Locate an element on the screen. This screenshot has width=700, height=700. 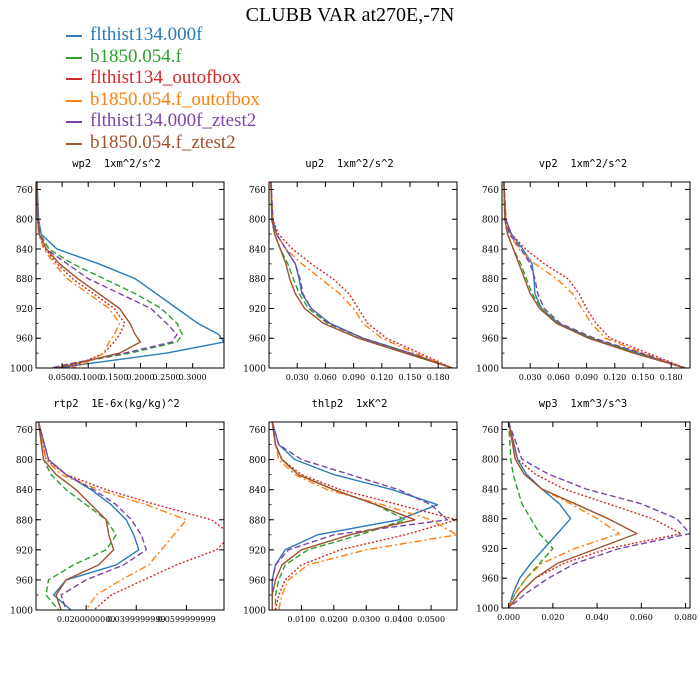
legend-entry: b1850.054.f is located at coordinates (226, 57).